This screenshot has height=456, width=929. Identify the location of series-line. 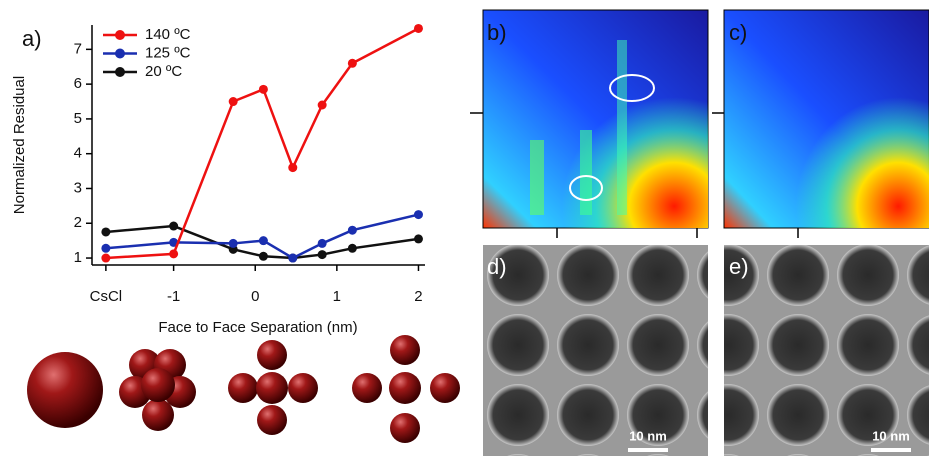
(262, 236).